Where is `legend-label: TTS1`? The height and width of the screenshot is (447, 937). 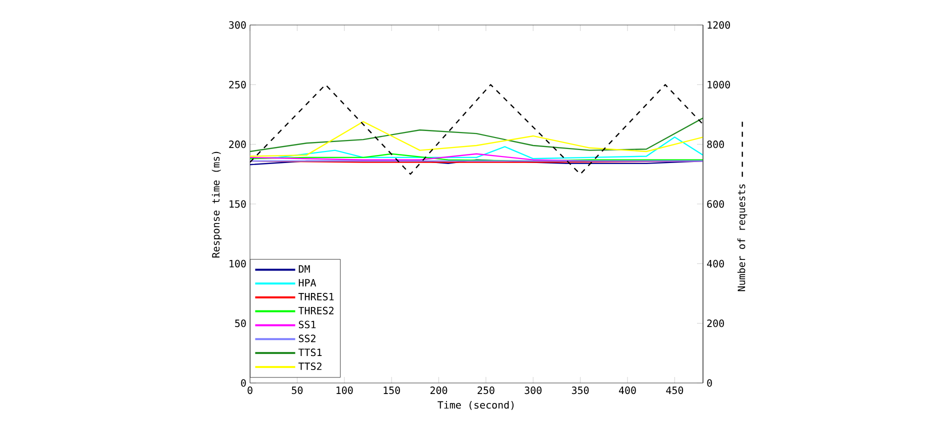
legend-label: TTS1 is located at coordinates (310, 352).